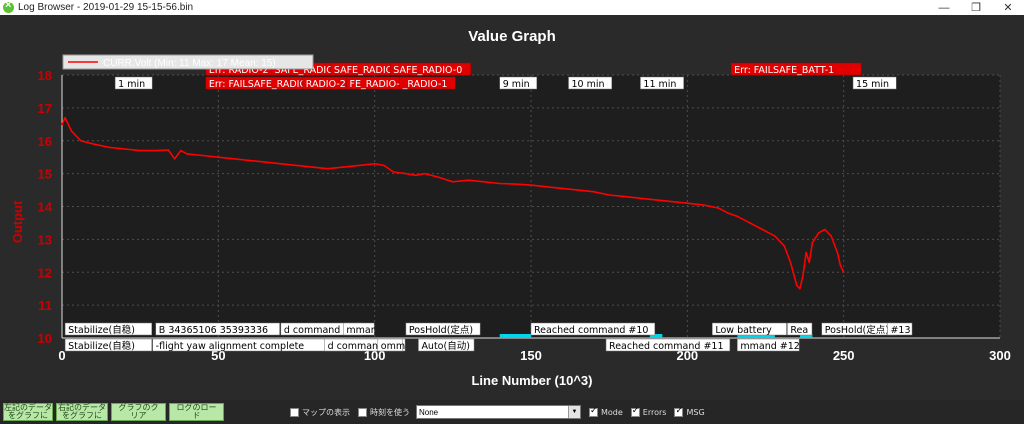  I want to click on x-tick-label: 150, so click(531, 355).